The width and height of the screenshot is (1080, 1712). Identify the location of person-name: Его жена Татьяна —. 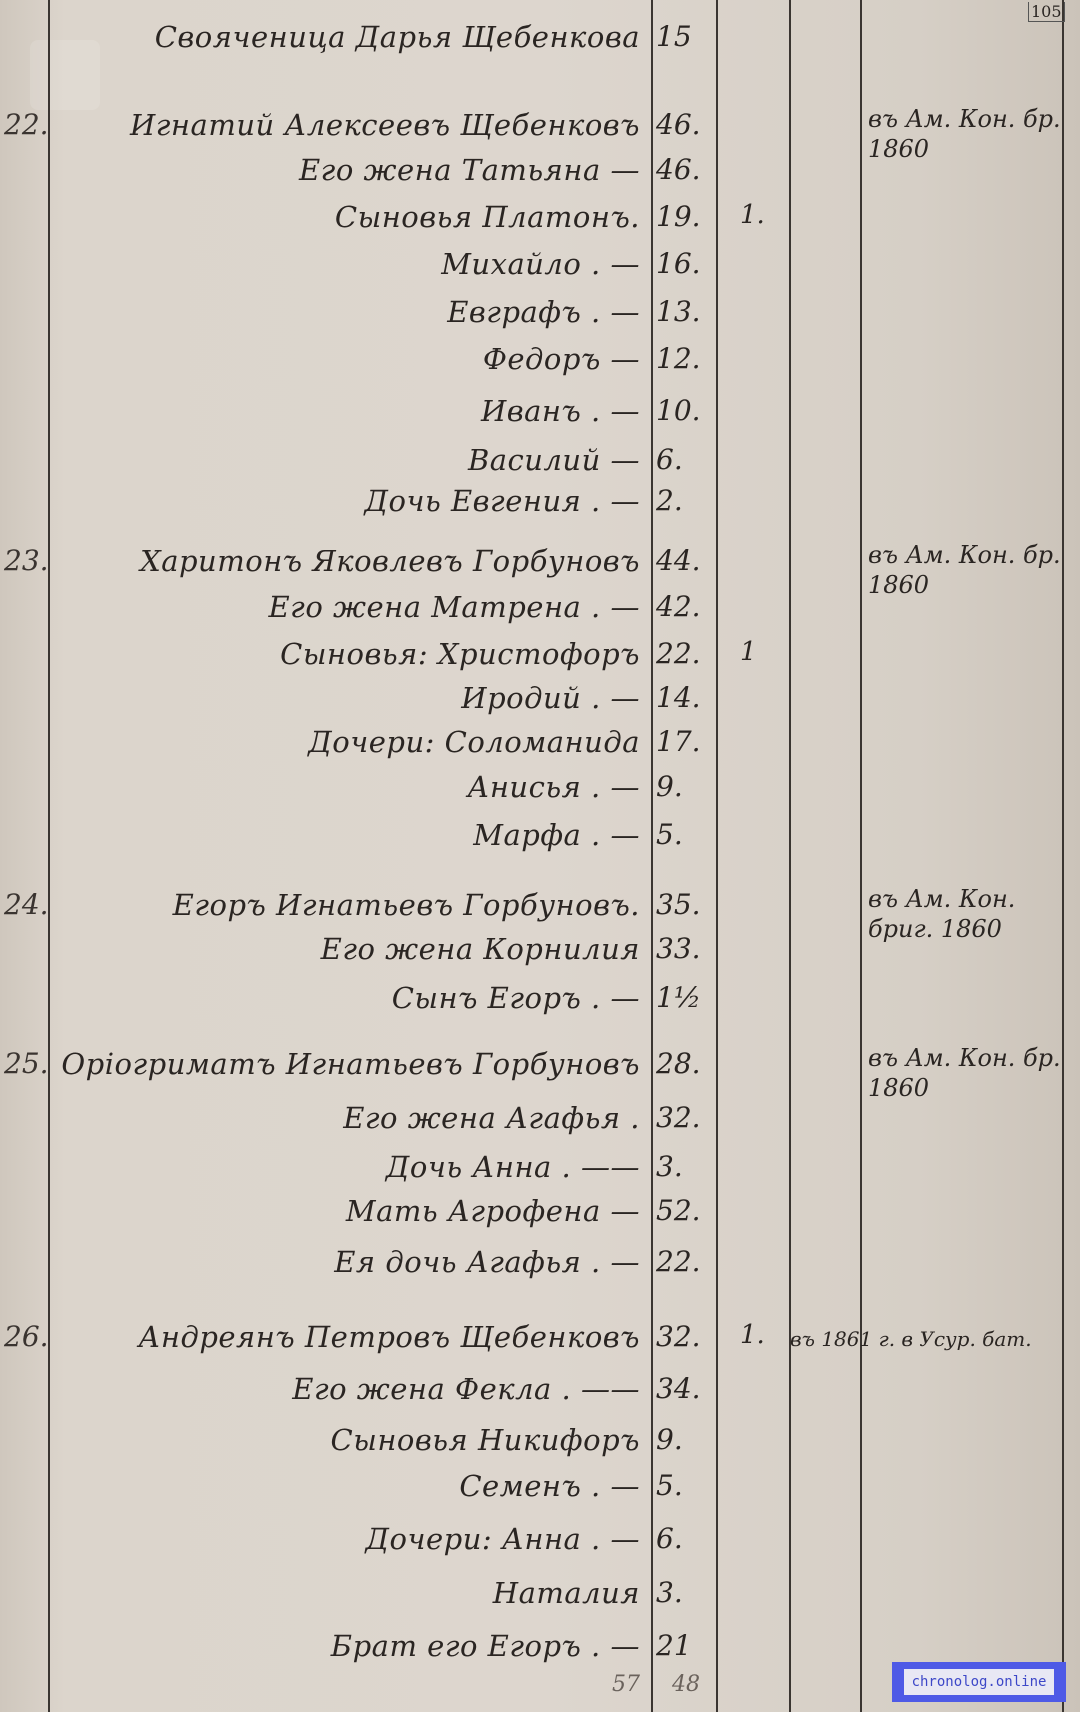
(469, 170).